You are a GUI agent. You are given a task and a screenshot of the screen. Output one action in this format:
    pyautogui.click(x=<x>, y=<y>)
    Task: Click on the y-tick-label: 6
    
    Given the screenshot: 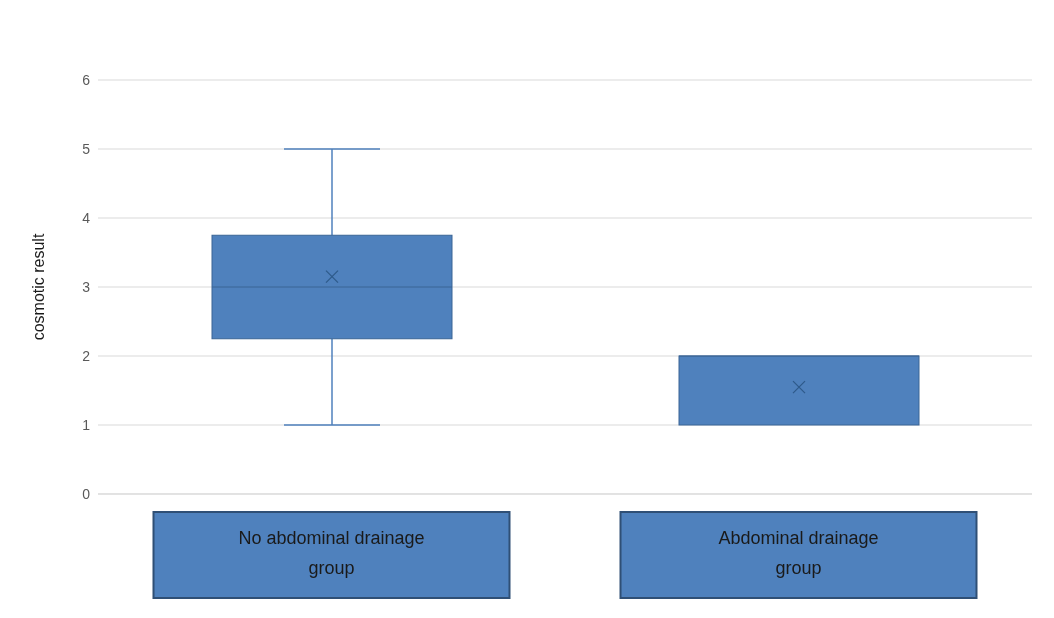 What is the action you would take?
    pyautogui.click(x=86, y=79)
    